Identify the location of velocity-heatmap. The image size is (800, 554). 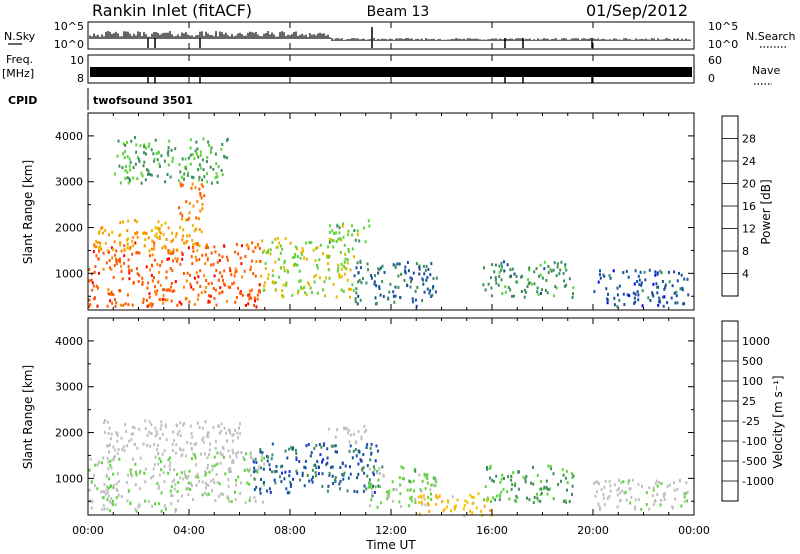
(388, 468).